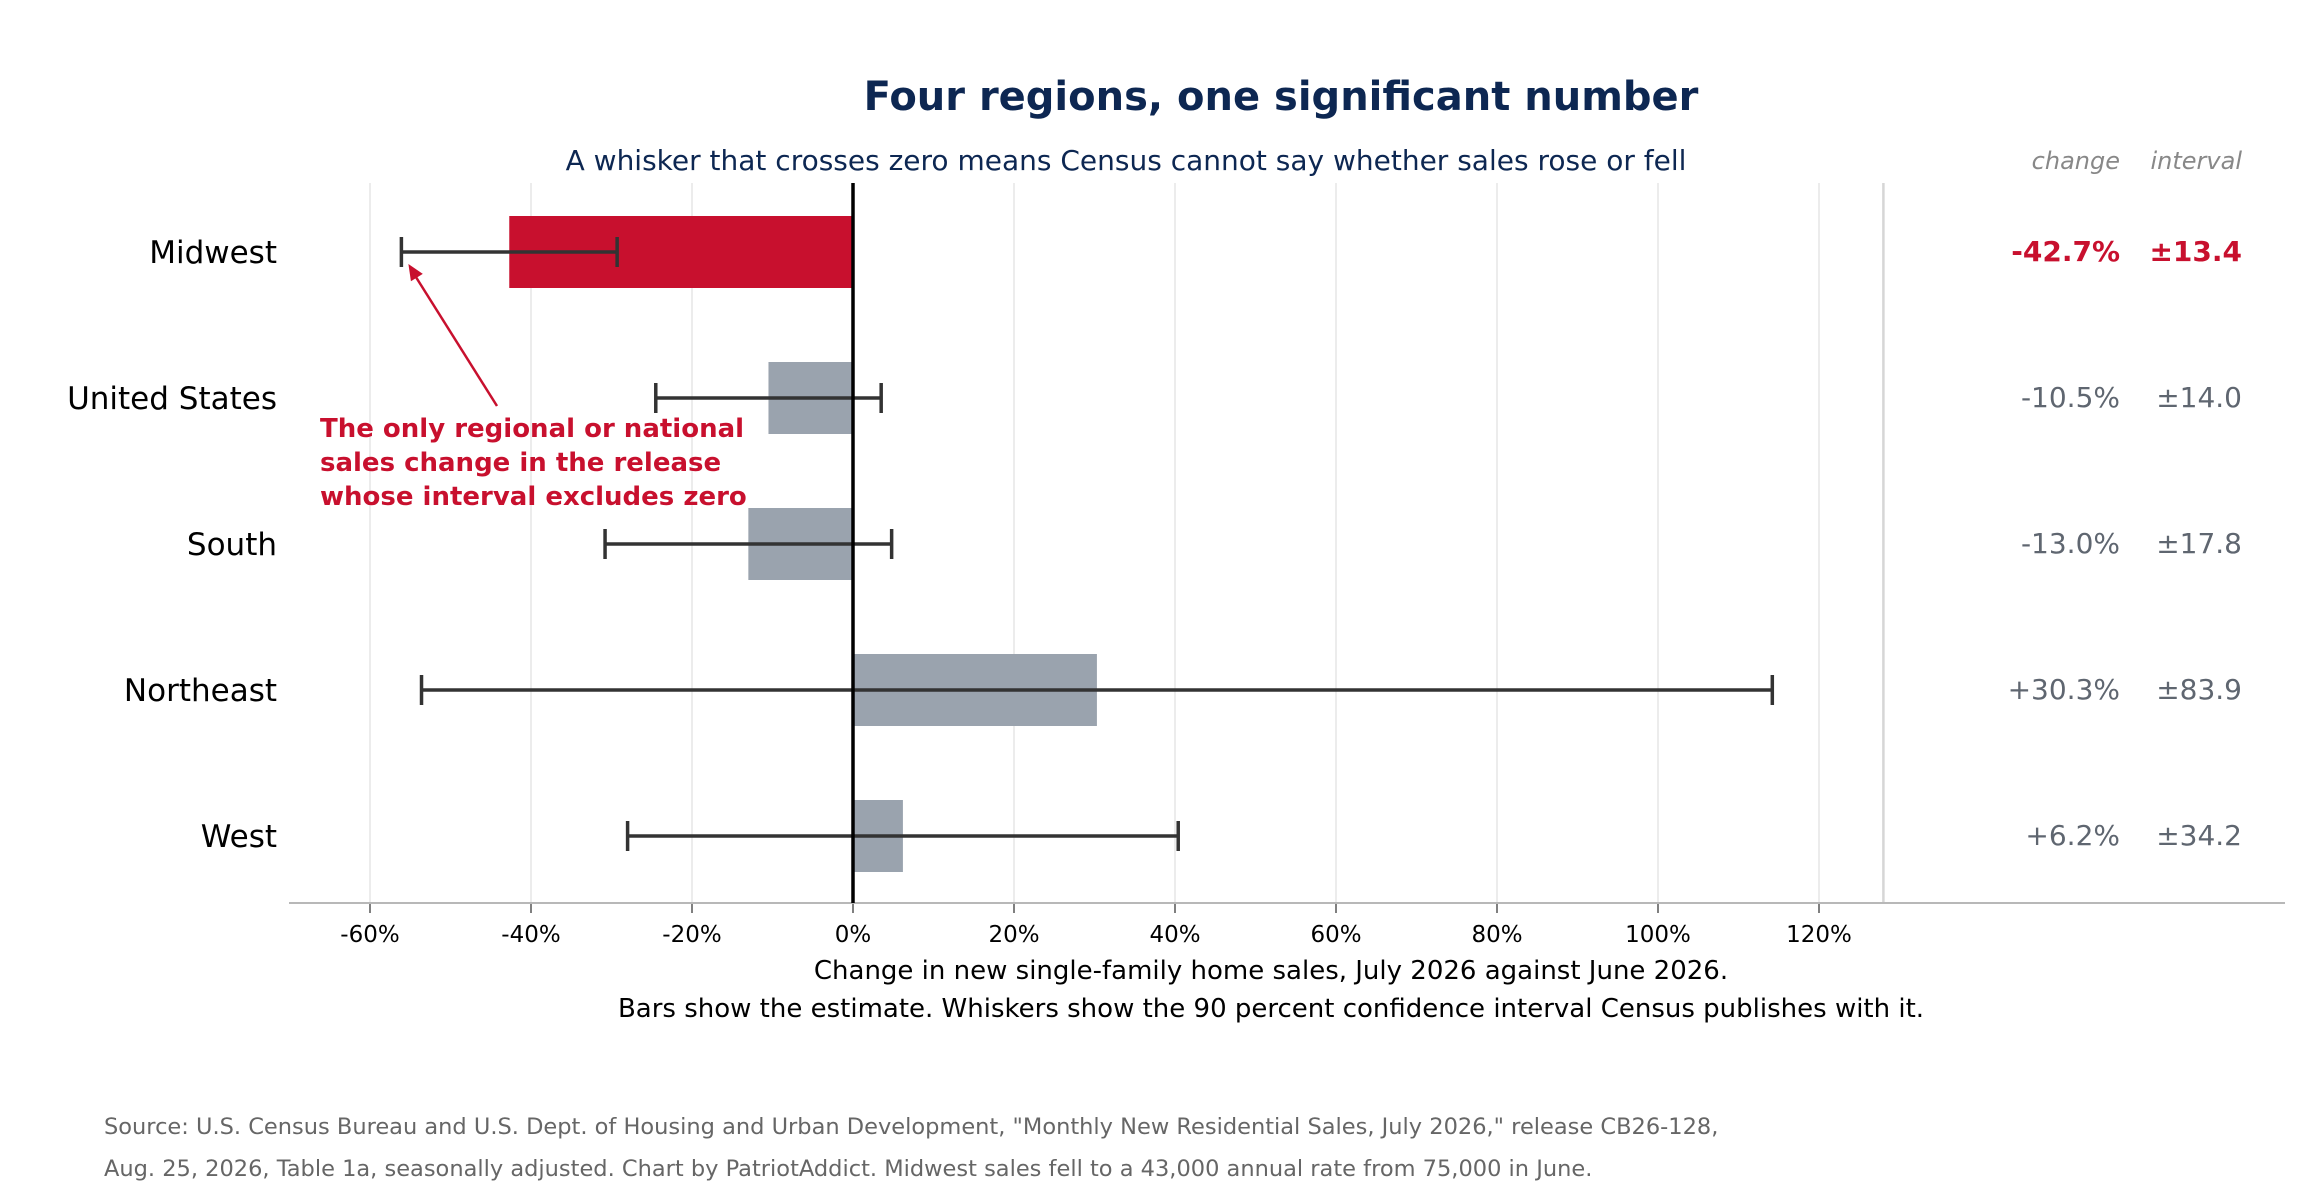 The width and height of the screenshot is (2300, 1190). Describe the element at coordinates (1013, 935) in the screenshot. I see `x-tick-label: 20%` at that location.